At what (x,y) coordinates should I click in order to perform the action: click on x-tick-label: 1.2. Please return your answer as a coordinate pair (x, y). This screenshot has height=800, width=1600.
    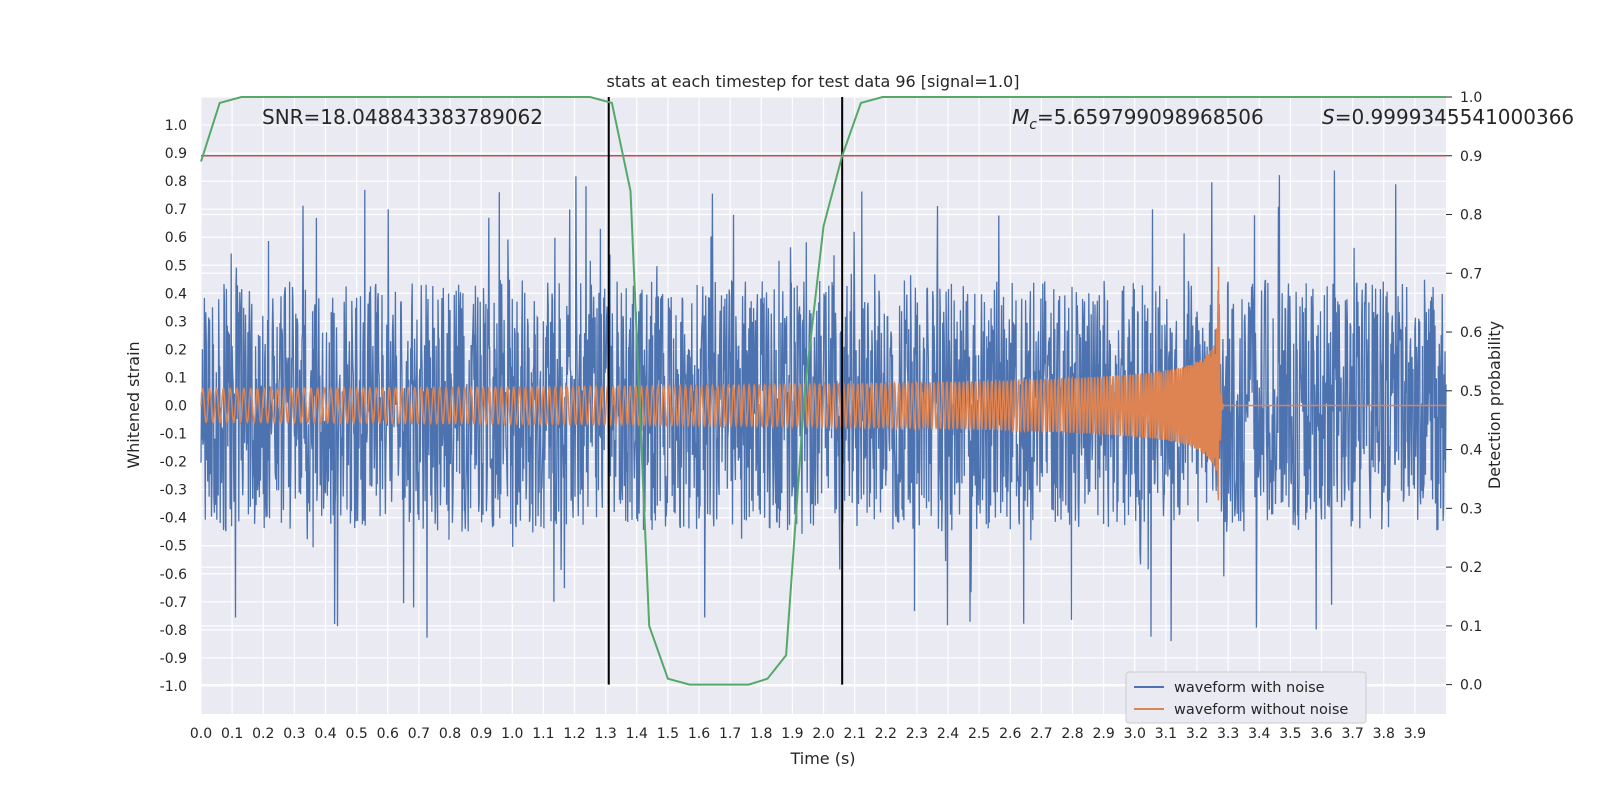
    Looking at the image, I should click on (574, 734).